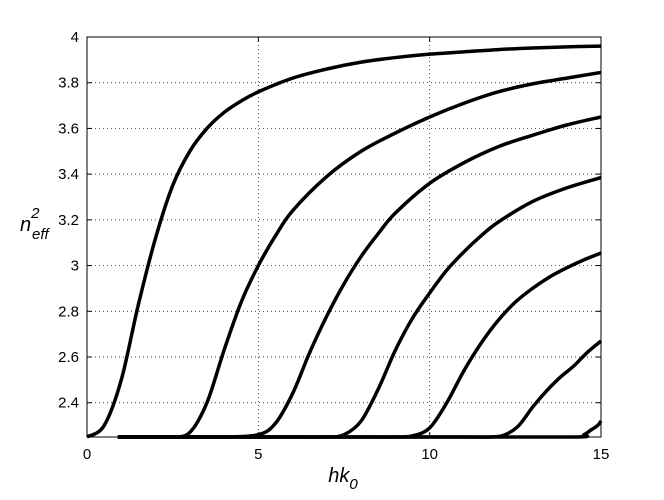  Describe the element at coordinates (35, 213) in the screenshot. I see `y-axis-label-sup: 2` at that location.